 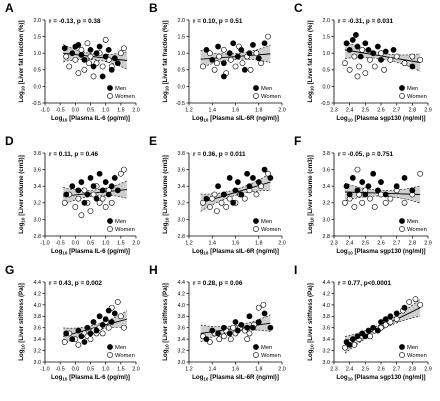 I want to click on x-axis-label: Log10 [Plasma sIL-6R (ng/ml)], so click(x=235, y=119).